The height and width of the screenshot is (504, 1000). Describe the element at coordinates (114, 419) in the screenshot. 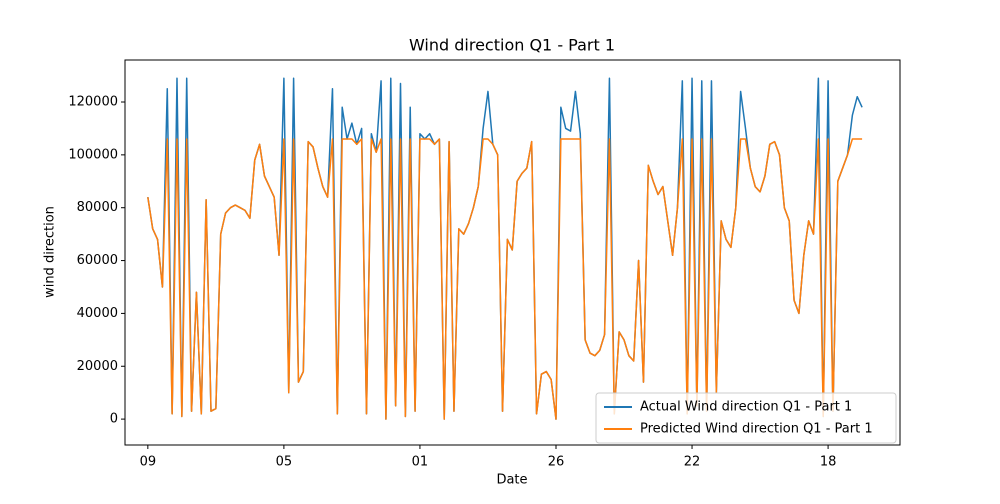

I see `y-tick-label: 0` at that location.